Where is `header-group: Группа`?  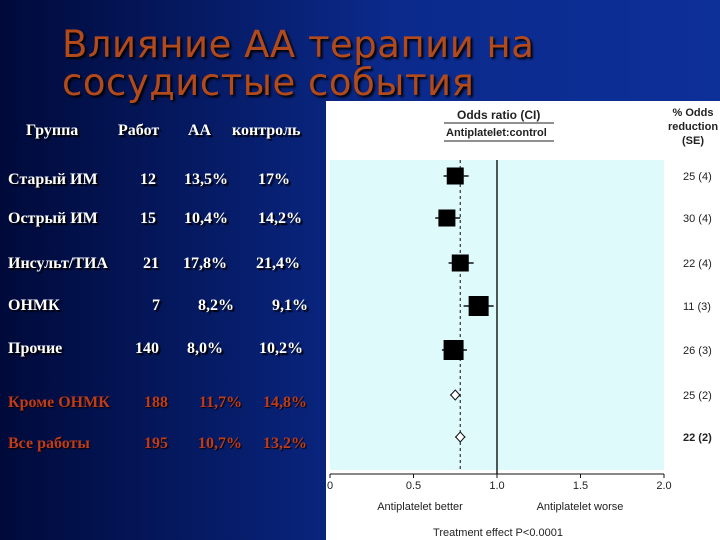
header-group: Группа is located at coordinates (52, 130).